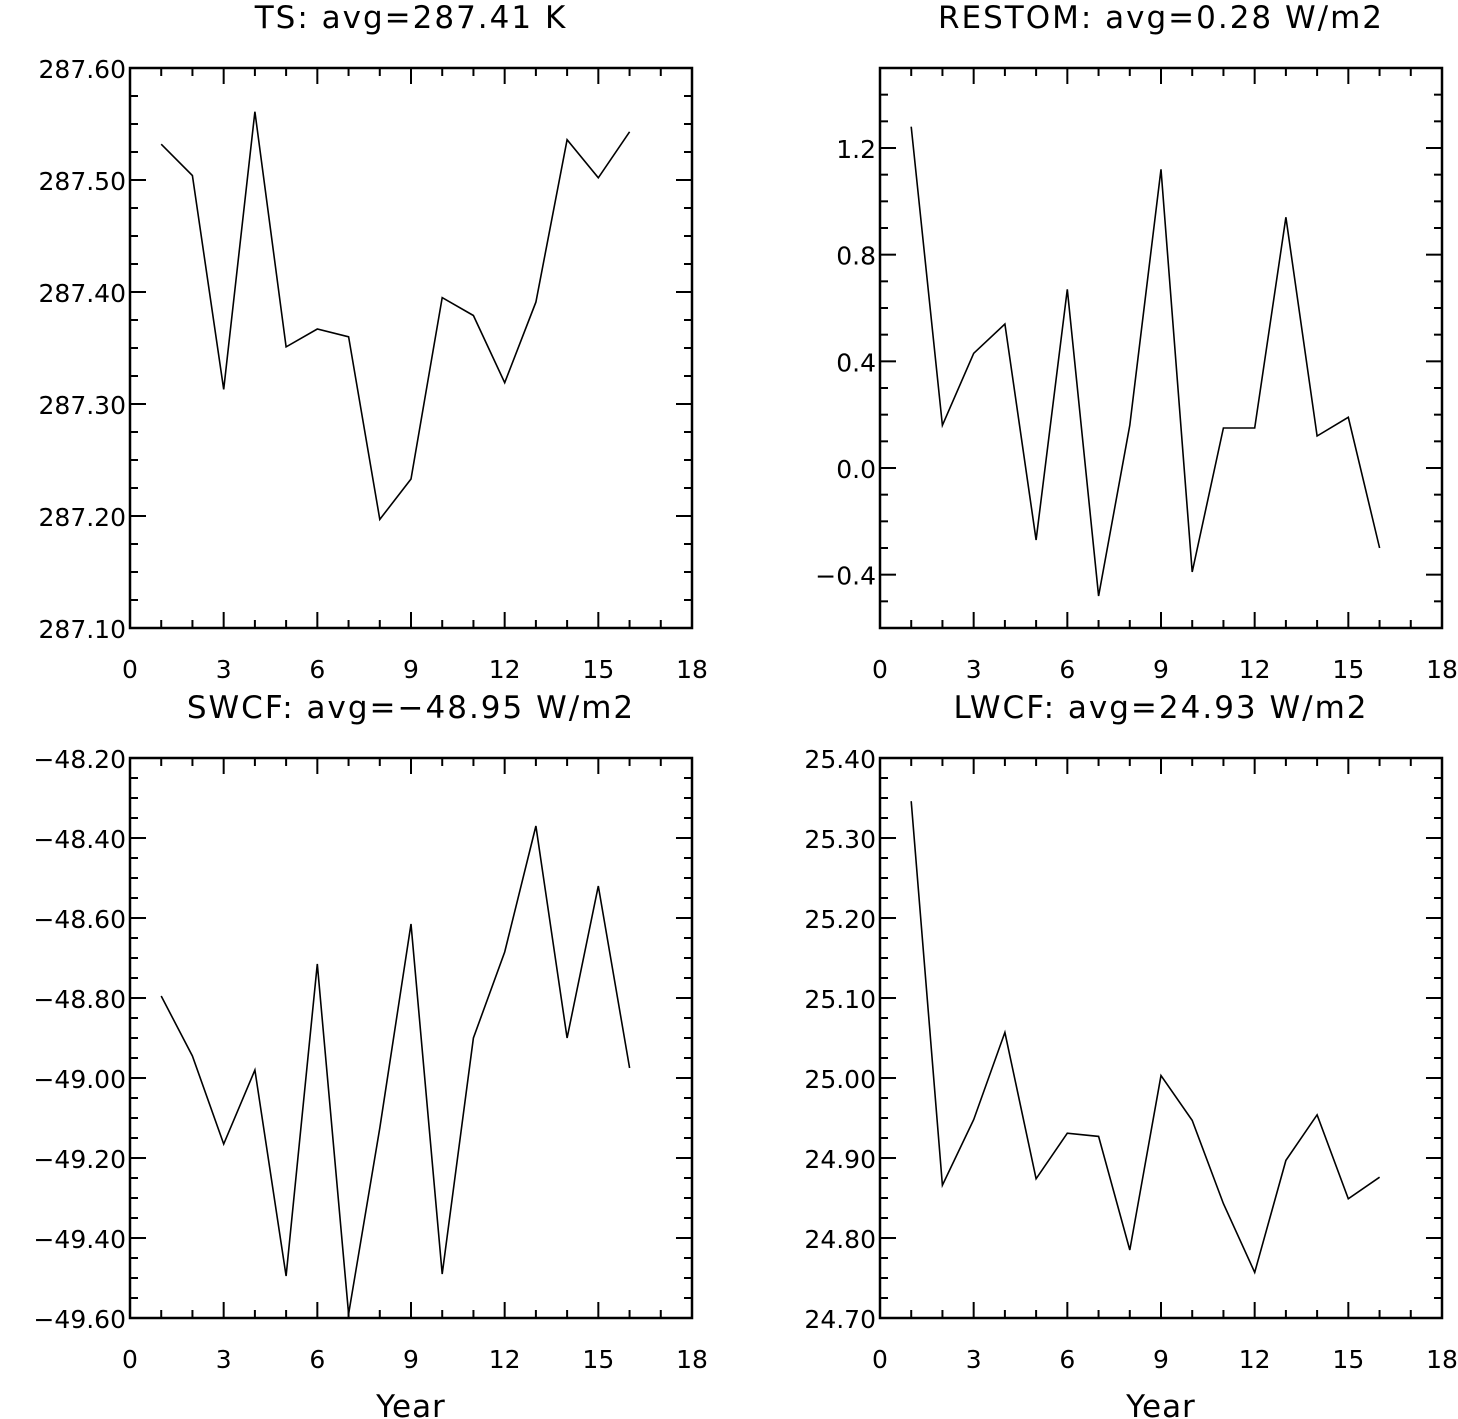 Image resolution: width=1458 pixels, height=1419 pixels. I want to click on y-tick-label: −49.20, so click(79, 1159).